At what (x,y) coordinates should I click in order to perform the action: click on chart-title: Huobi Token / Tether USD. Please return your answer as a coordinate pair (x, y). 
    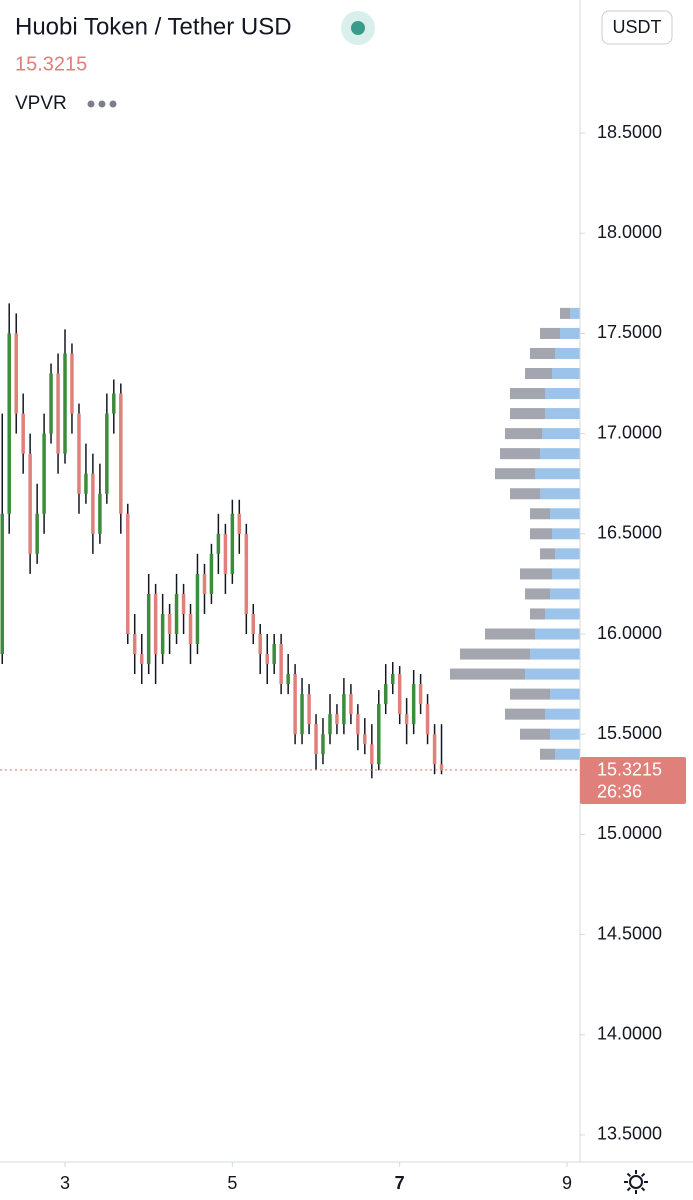
    Looking at the image, I should click on (153, 26).